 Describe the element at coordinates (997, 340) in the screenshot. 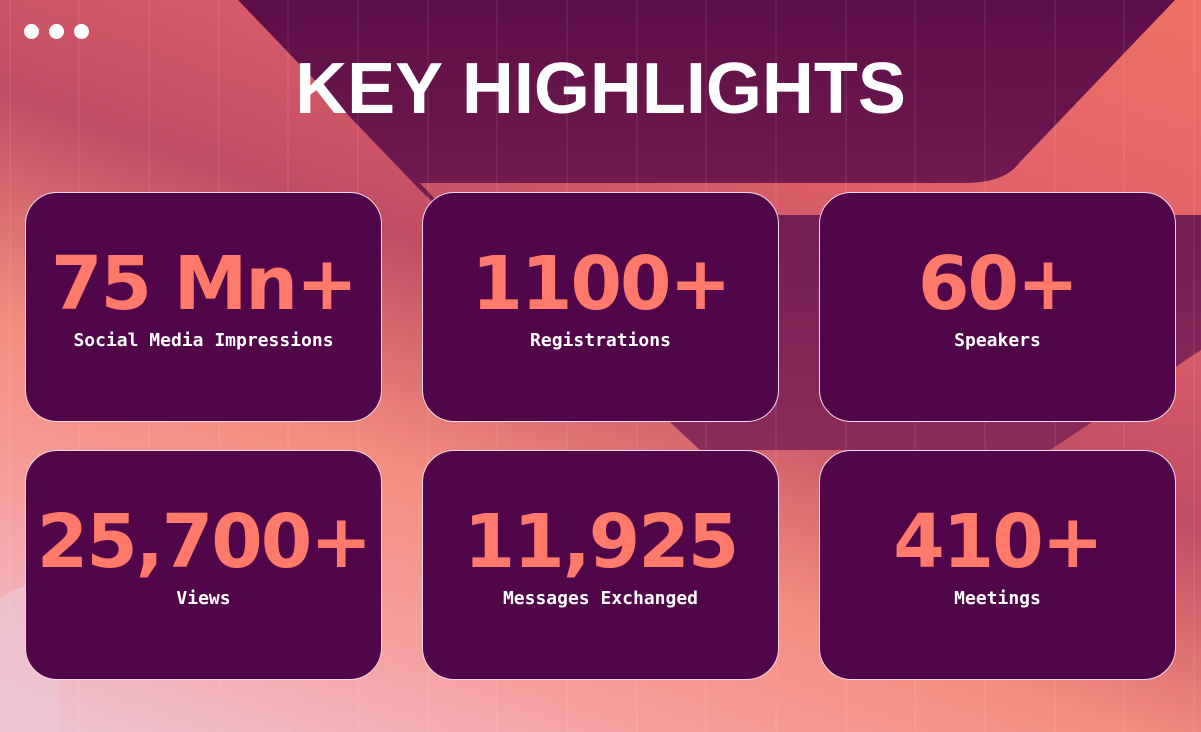

I see `highlight-label: Speakers` at that location.